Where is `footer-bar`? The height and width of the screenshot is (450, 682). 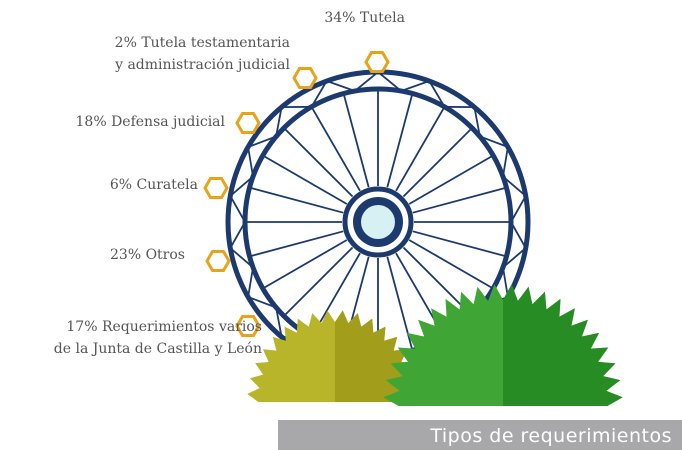
footer-bar is located at coordinates (480, 435).